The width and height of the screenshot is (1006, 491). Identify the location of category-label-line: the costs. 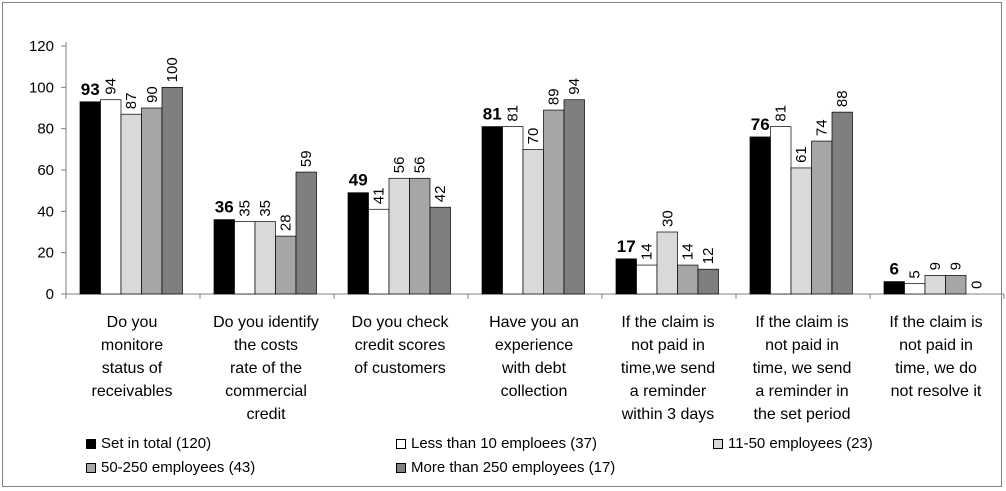
(266, 345).